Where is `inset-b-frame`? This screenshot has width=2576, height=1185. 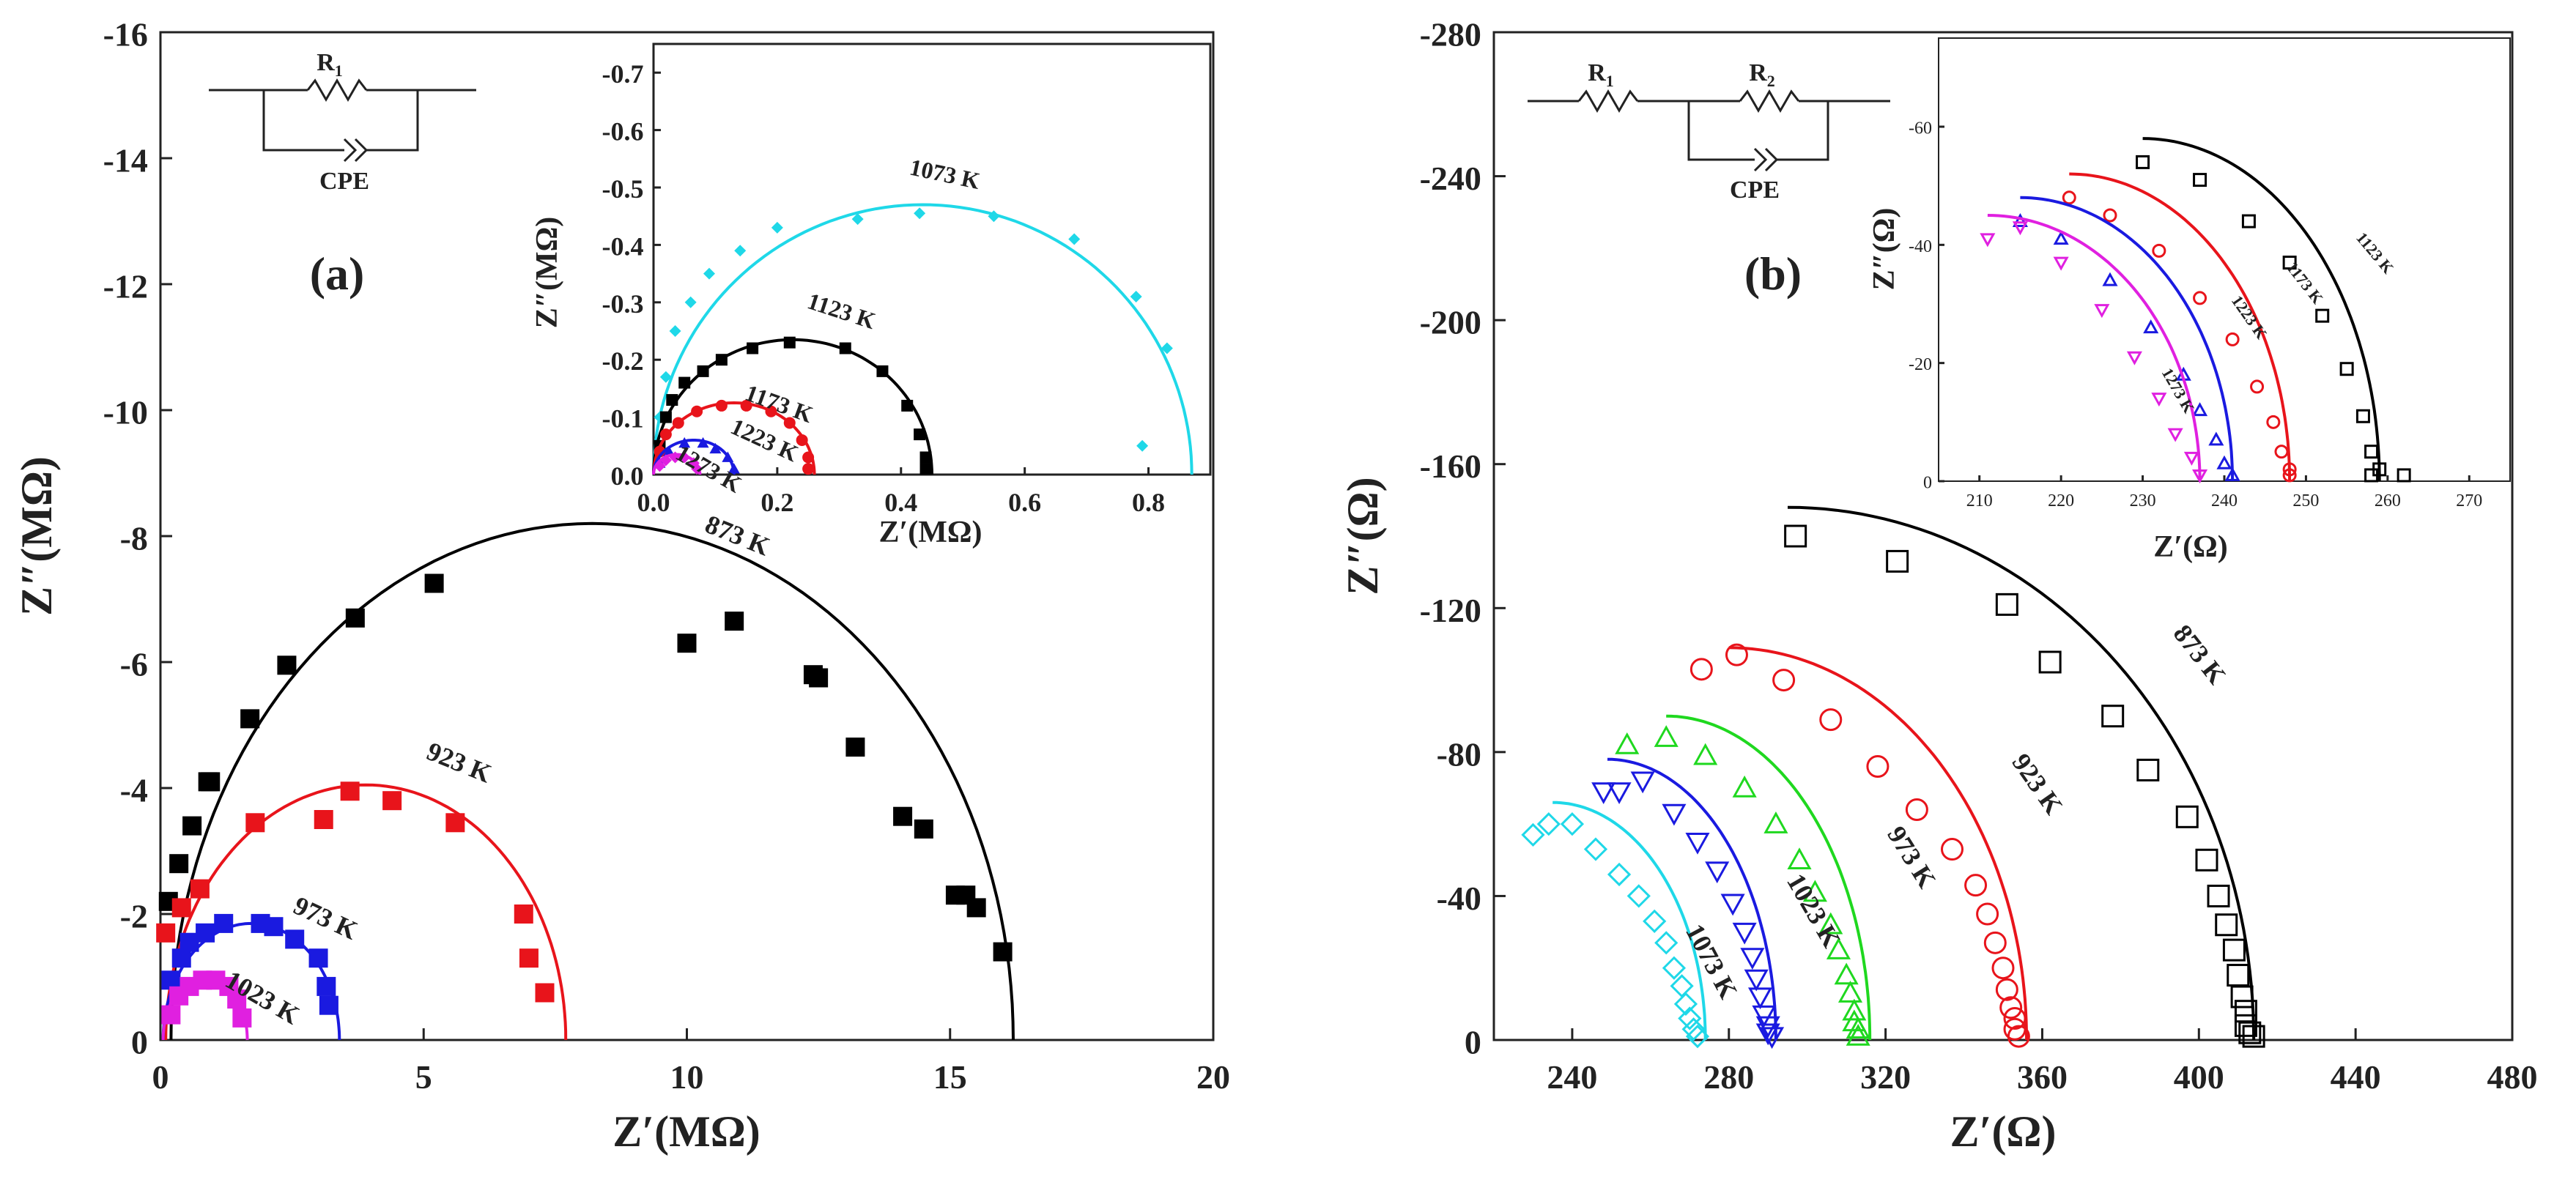
inset-b-frame is located at coordinates (2224, 259).